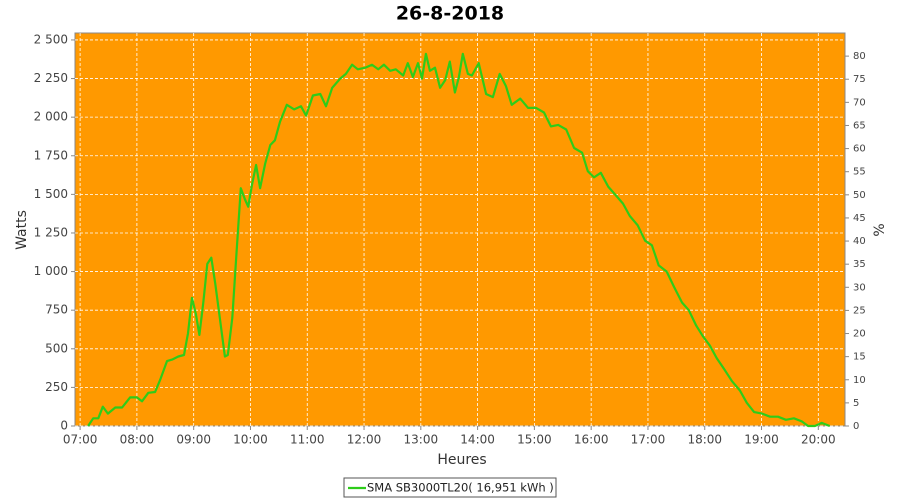  I want to click on x-tick-label: 14:00, so click(477, 440).